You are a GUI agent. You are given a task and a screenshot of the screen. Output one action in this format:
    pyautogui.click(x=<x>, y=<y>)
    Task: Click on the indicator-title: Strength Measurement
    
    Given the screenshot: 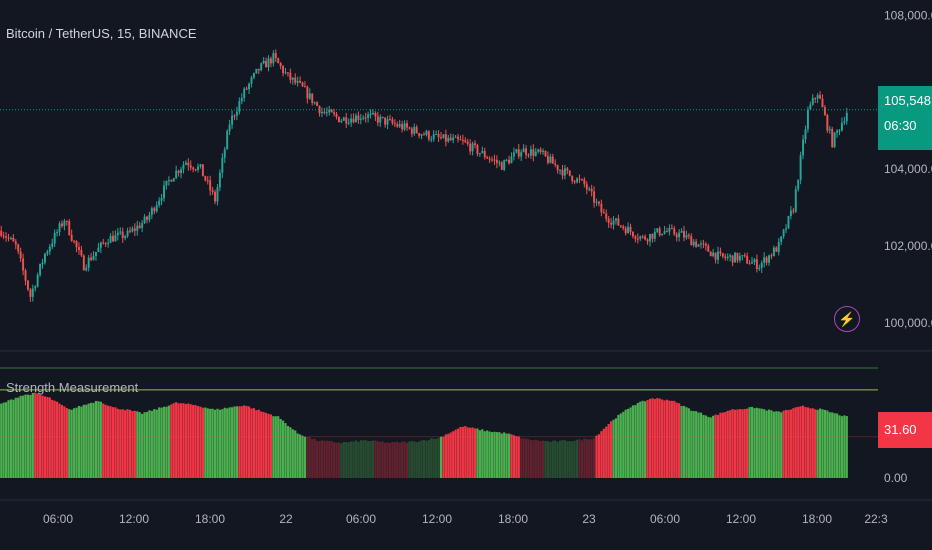 What is the action you would take?
    pyautogui.click(x=72, y=387)
    